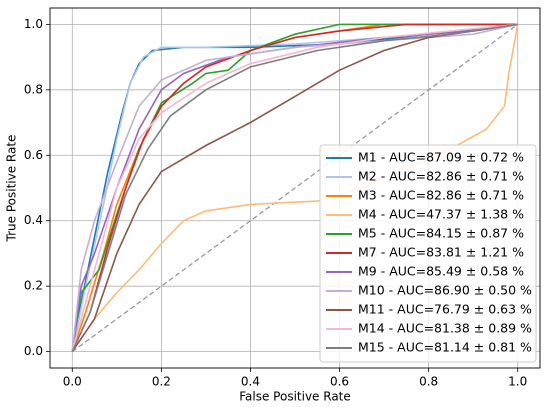 The height and width of the screenshot is (407, 550). Describe the element at coordinates (33, 351) in the screenshot. I see `y-tick-label: 0.0` at that location.